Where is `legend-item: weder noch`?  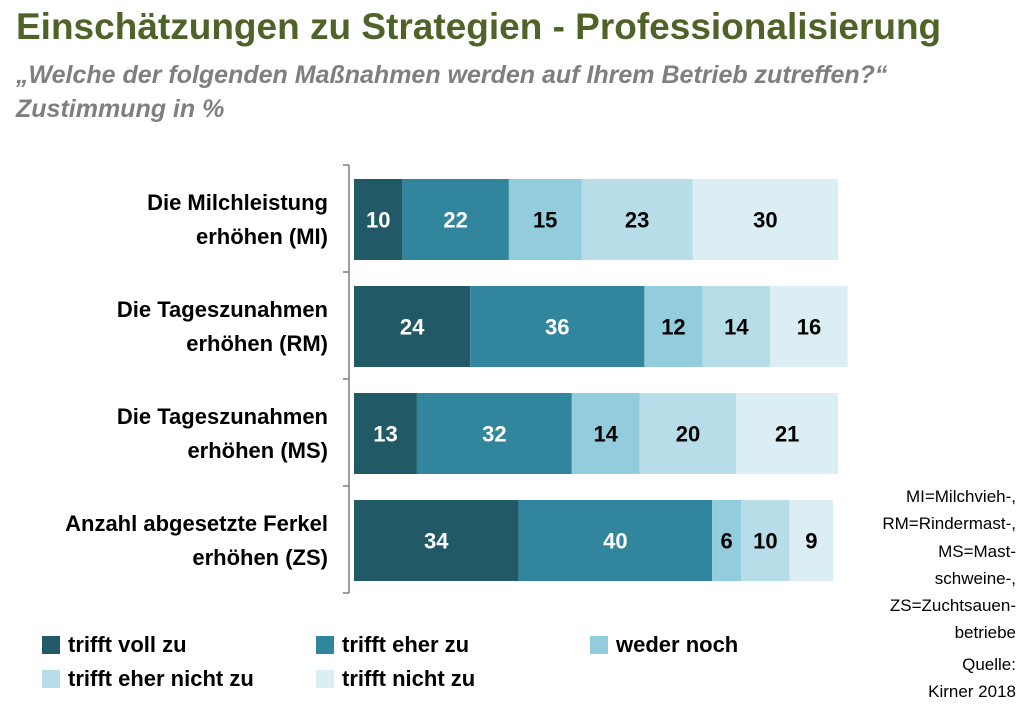
legend-item: weder noch is located at coordinates (664, 645).